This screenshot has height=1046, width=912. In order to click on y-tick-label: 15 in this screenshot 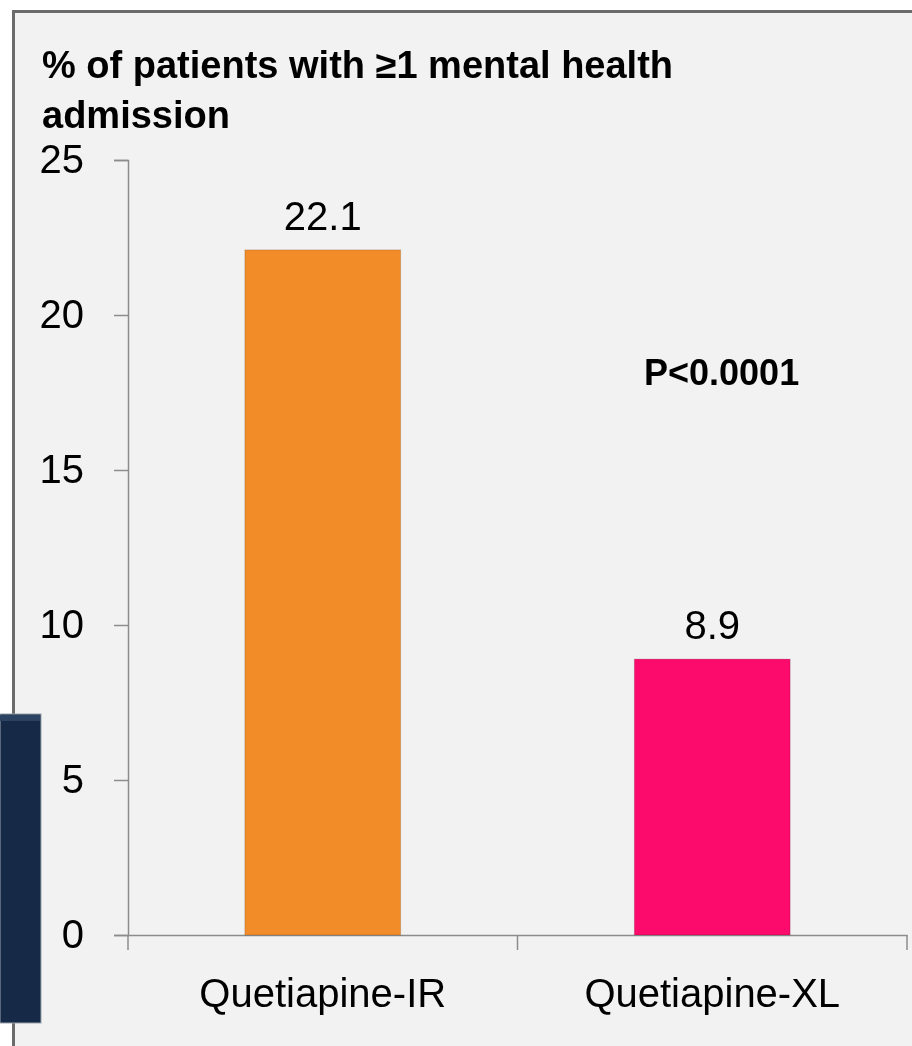, I will do `click(61, 469)`.